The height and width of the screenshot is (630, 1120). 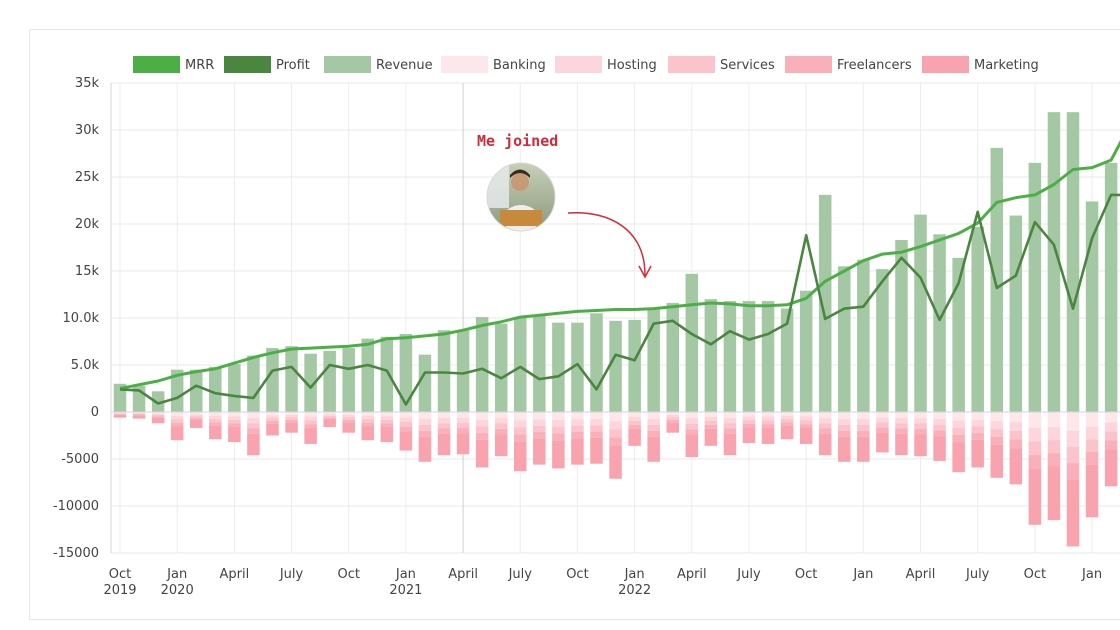 I want to click on legend-label: Revenue, so click(x=404, y=65).